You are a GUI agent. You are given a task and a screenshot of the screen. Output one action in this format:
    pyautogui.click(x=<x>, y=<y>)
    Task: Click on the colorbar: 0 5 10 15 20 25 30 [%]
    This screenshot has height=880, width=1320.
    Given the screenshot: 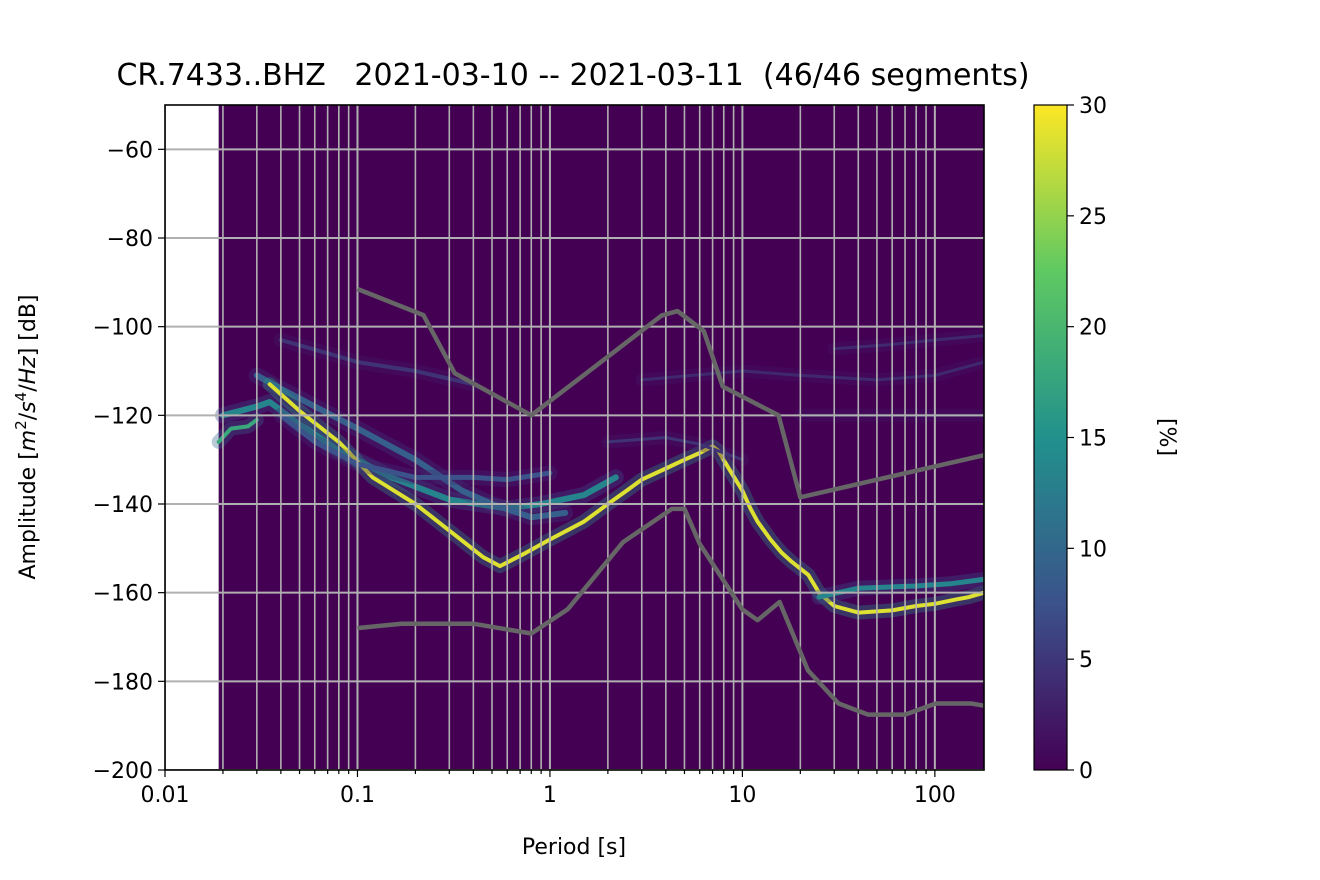 What is the action you would take?
    pyautogui.click(x=1106, y=439)
    